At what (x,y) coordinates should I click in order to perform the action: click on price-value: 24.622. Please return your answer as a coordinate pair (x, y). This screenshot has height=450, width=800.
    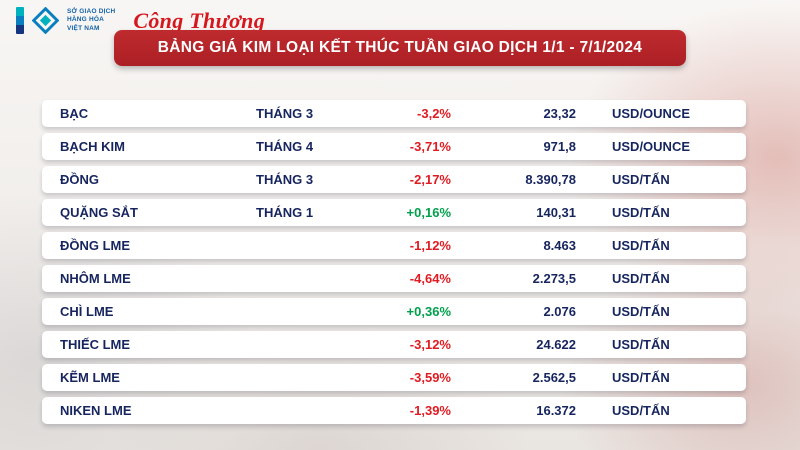
    Looking at the image, I should click on (556, 344).